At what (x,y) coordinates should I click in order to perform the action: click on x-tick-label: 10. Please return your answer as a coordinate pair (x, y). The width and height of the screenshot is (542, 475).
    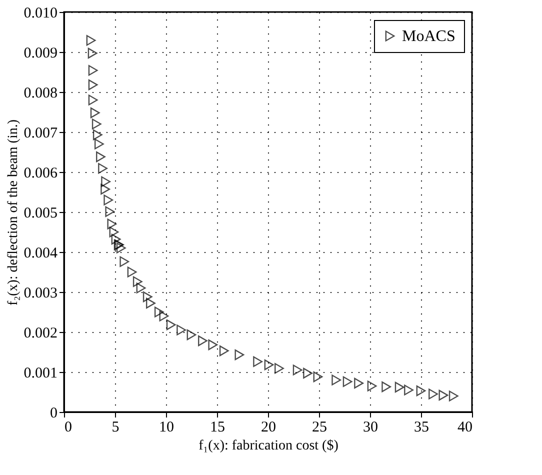
    Looking at the image, I should click on (166, 428).